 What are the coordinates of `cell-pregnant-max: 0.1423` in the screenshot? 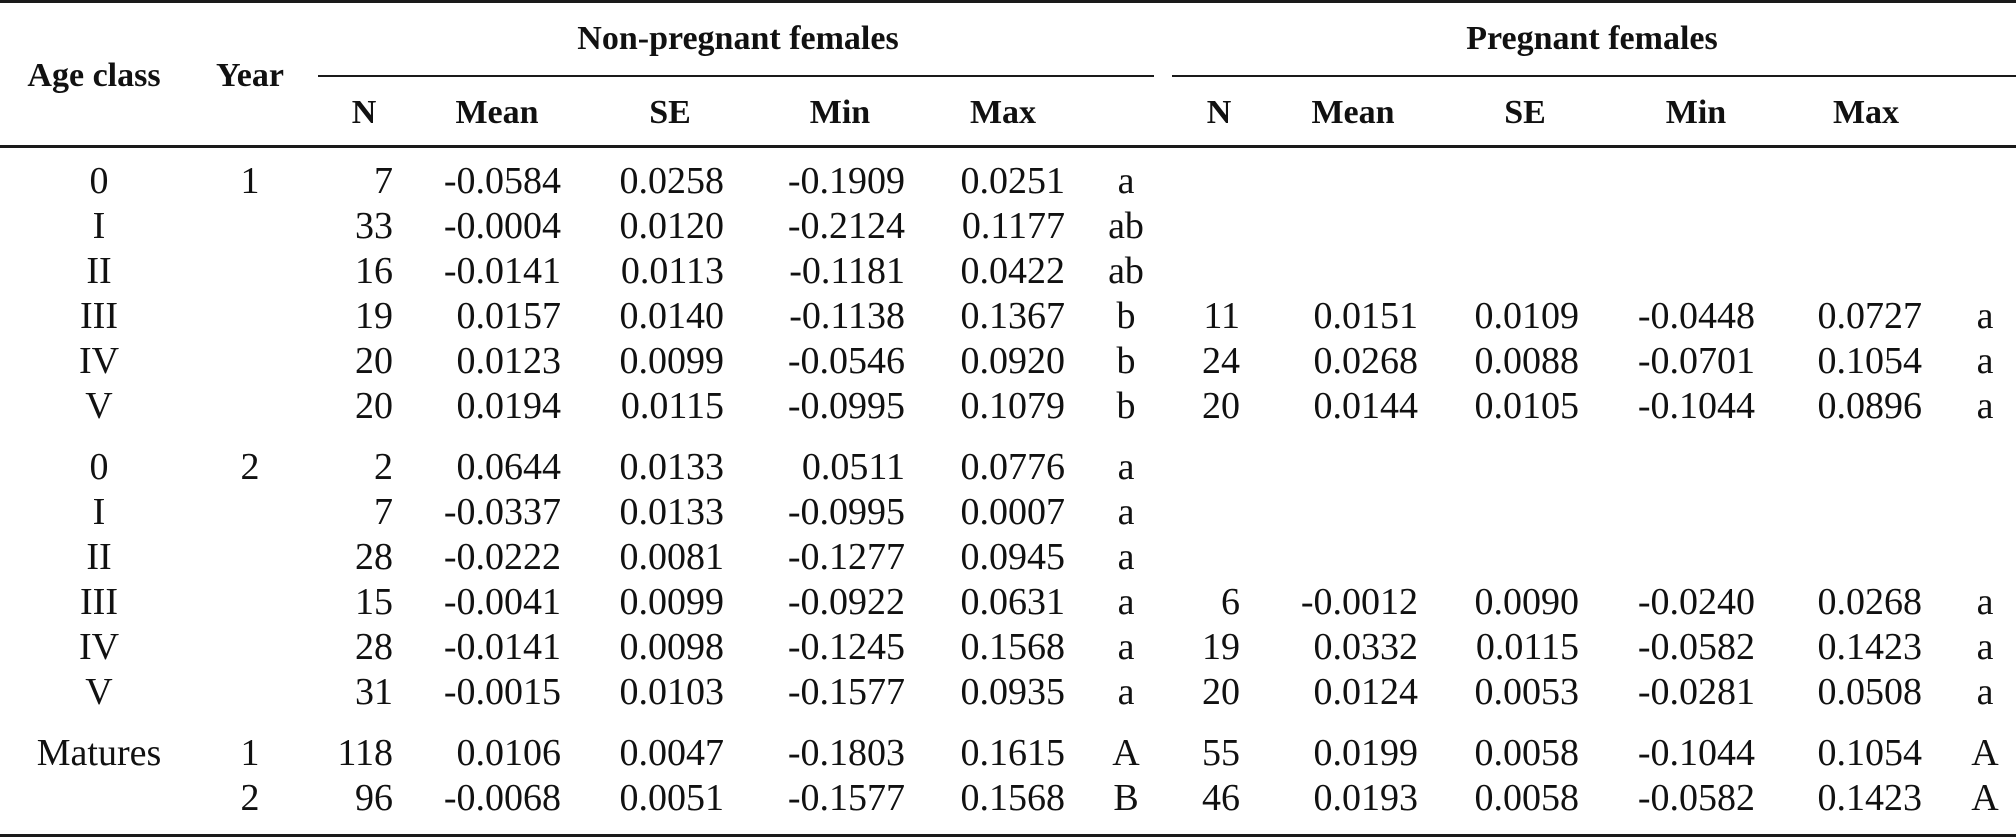 It's located at (1870, 647).